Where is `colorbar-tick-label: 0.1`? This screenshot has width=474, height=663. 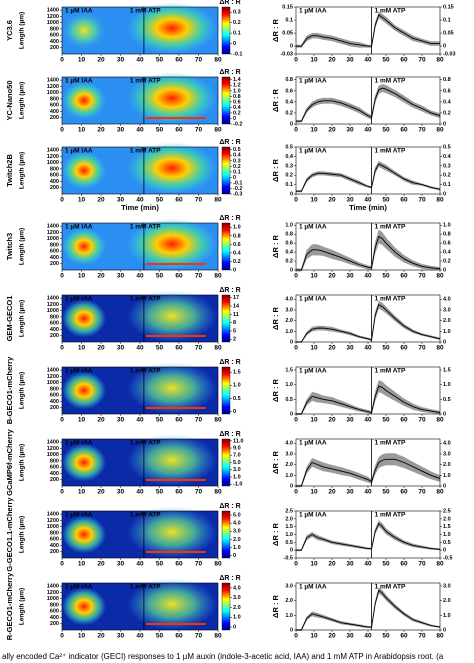 colorbar-tick-label: 0.1 is located at coordinates (237, 34).